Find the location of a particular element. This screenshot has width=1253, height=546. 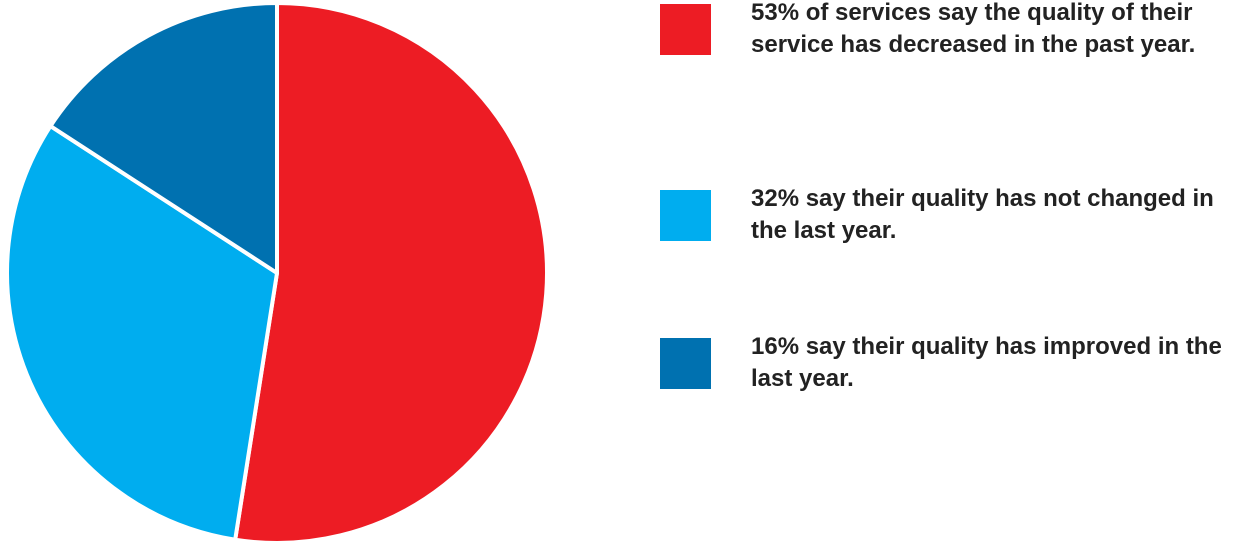

legend-swatch-improved is located at coordinates (685, 363).